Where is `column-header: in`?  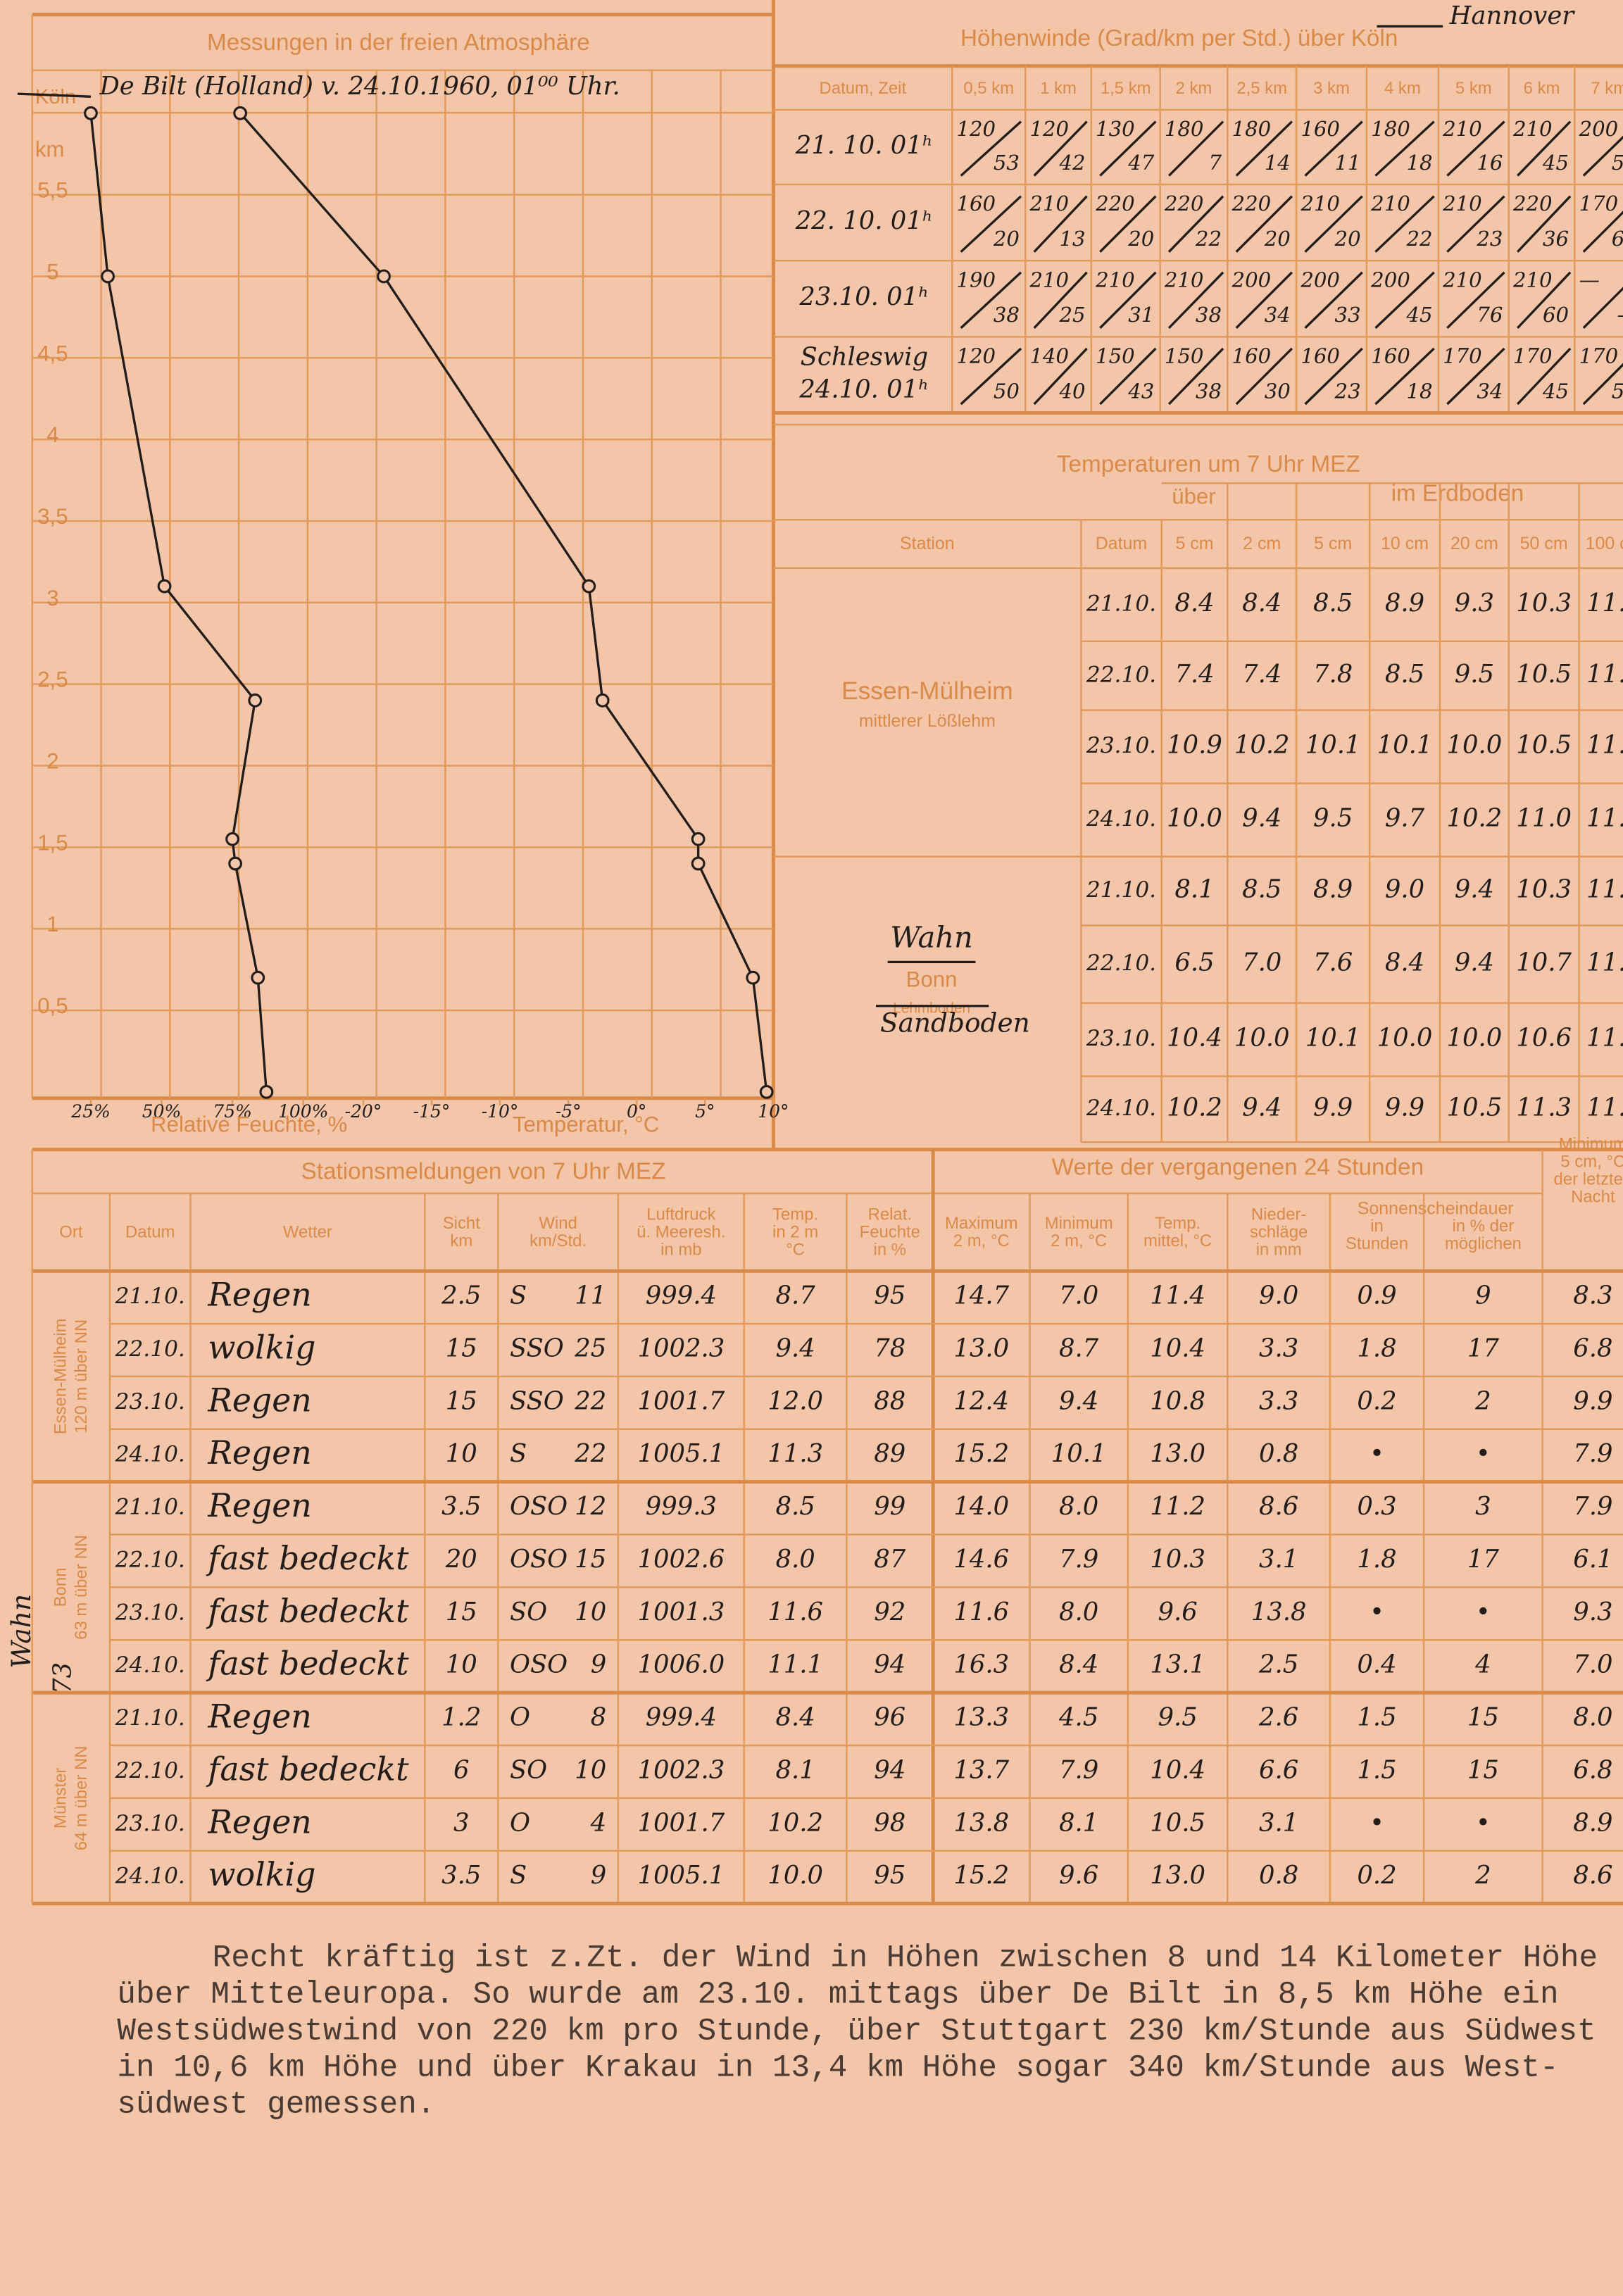 column-header: in is located at coordinates (1377, 1226).